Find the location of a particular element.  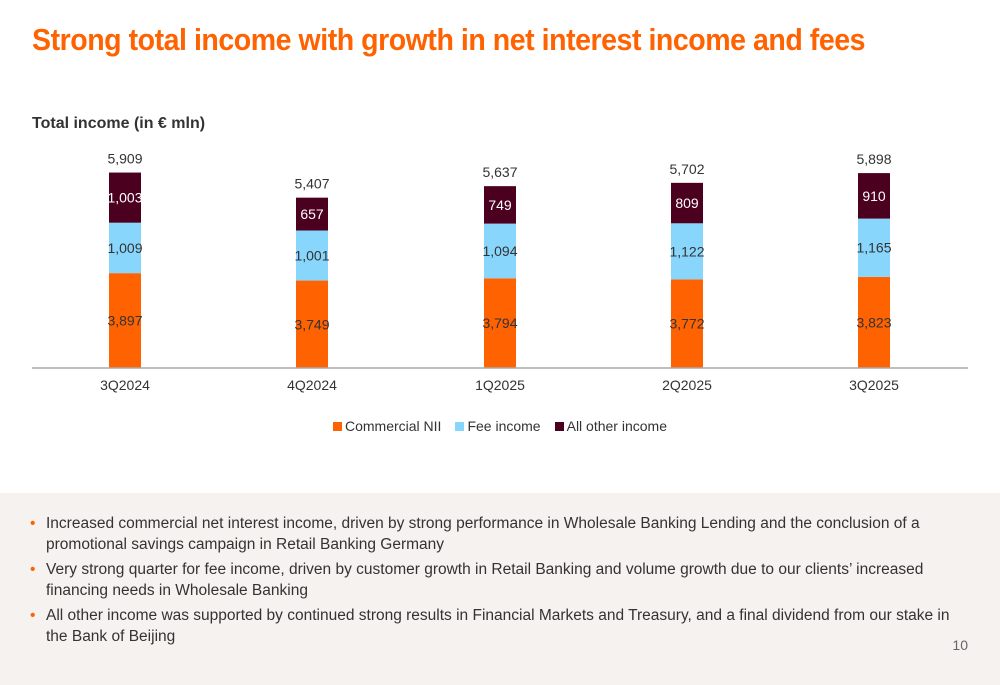

legend: Commercial NII Fee income All other income is located at coordinates (500, 426).